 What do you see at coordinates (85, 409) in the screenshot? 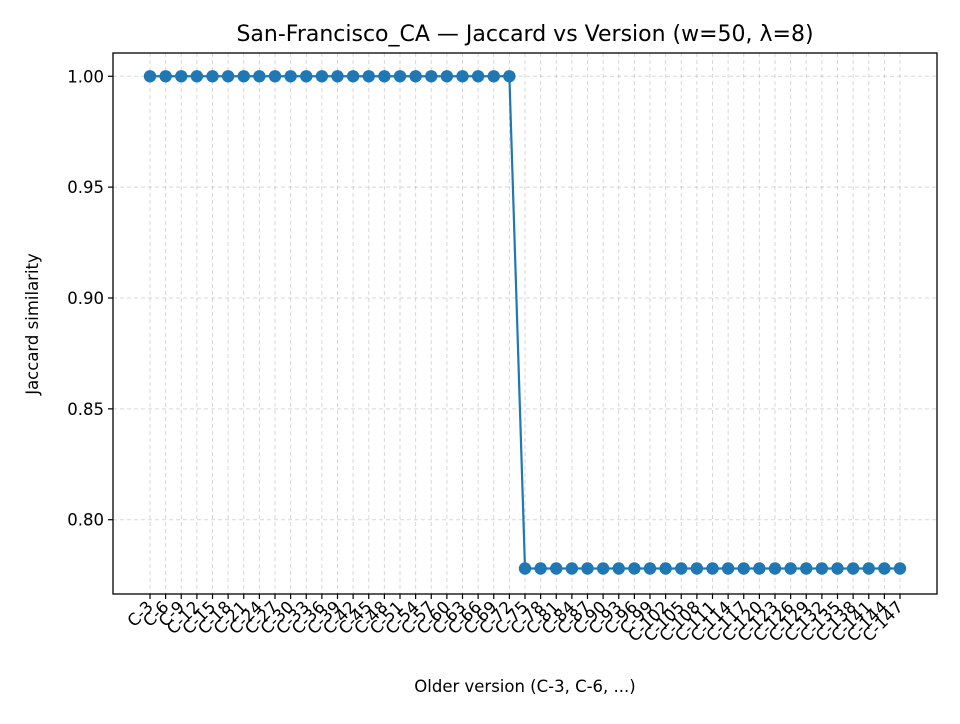
I see `y-tick-label: 0.85` at bounding box center [85, 409].